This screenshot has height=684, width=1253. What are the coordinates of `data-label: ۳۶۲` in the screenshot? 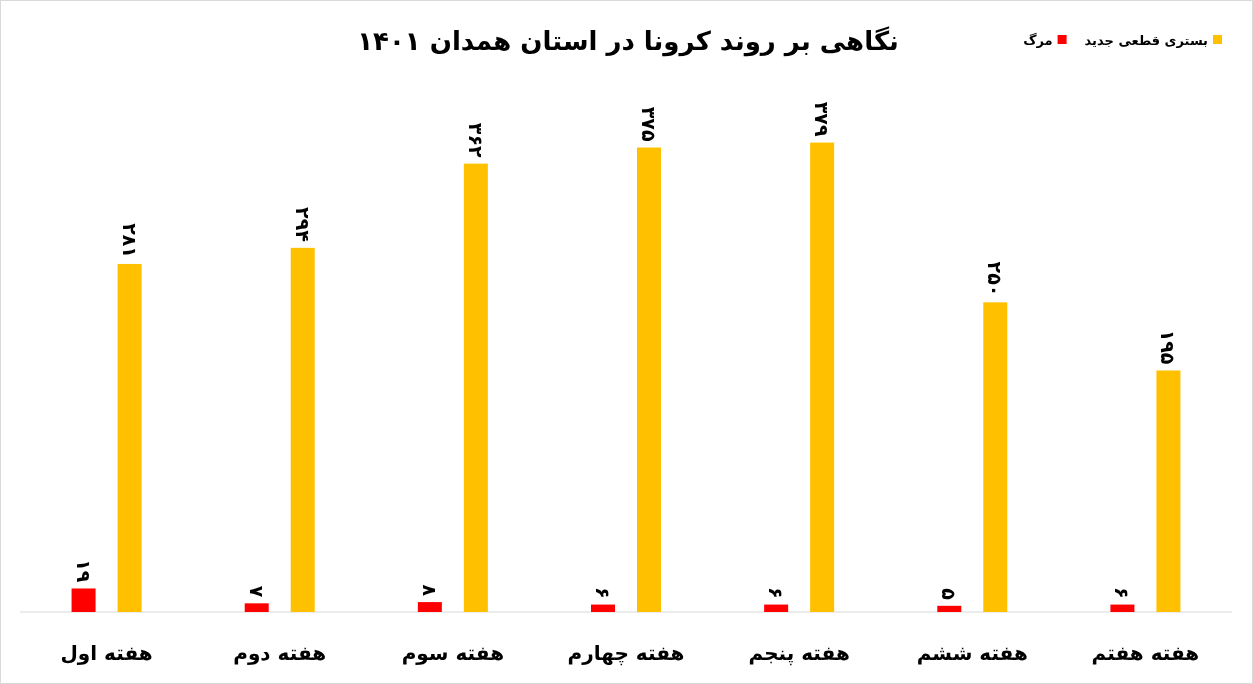 It's located at (475, 140).